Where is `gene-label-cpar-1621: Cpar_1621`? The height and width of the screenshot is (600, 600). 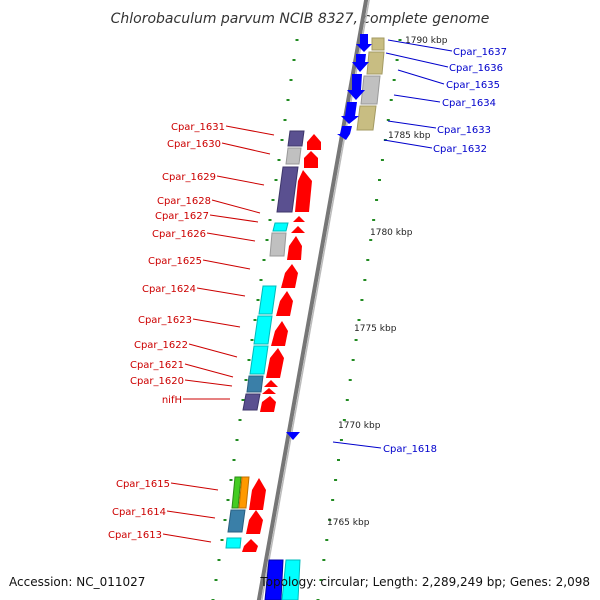 gene-label-cpar-1621: Cpar_1621 is located at coordinates (157, 365).